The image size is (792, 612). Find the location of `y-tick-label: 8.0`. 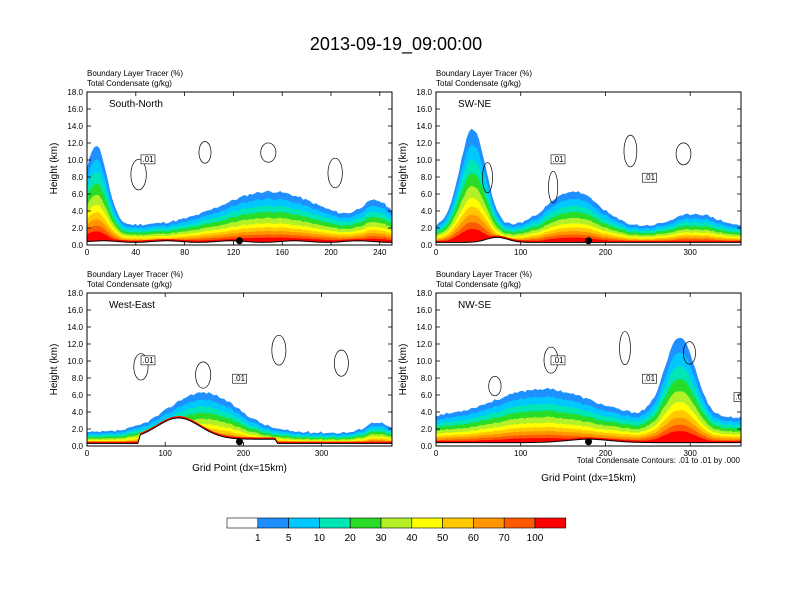

y-tick-label: 8.0 is located at coordinates (427, 378).